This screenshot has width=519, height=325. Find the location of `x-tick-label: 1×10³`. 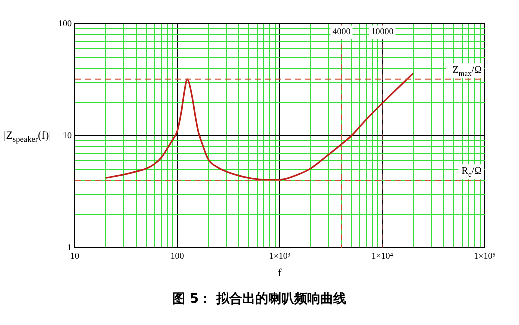

x-tick-label: 1×10³ is located at coordinates (280, 255).